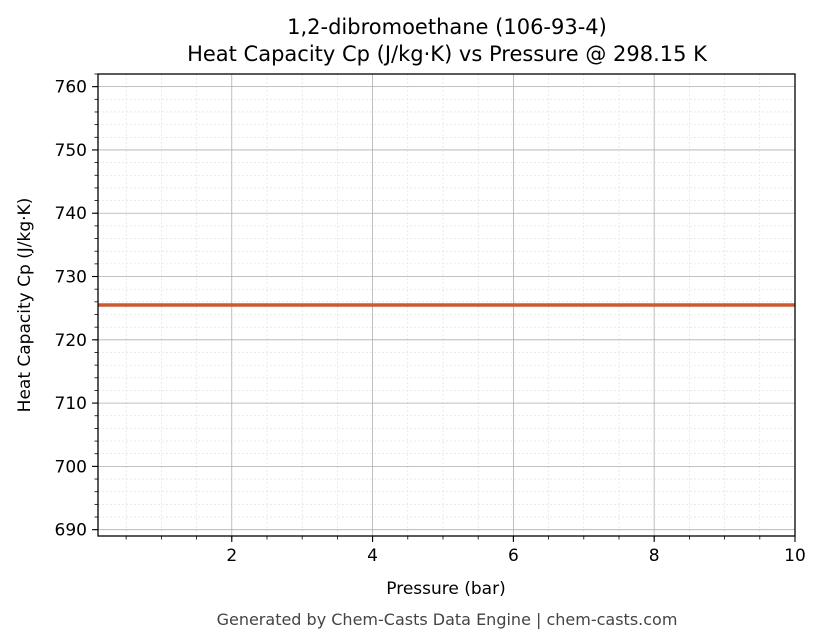 The image size is (823, 644). I want to click on y-tick-label: 750, so click(71, 151).